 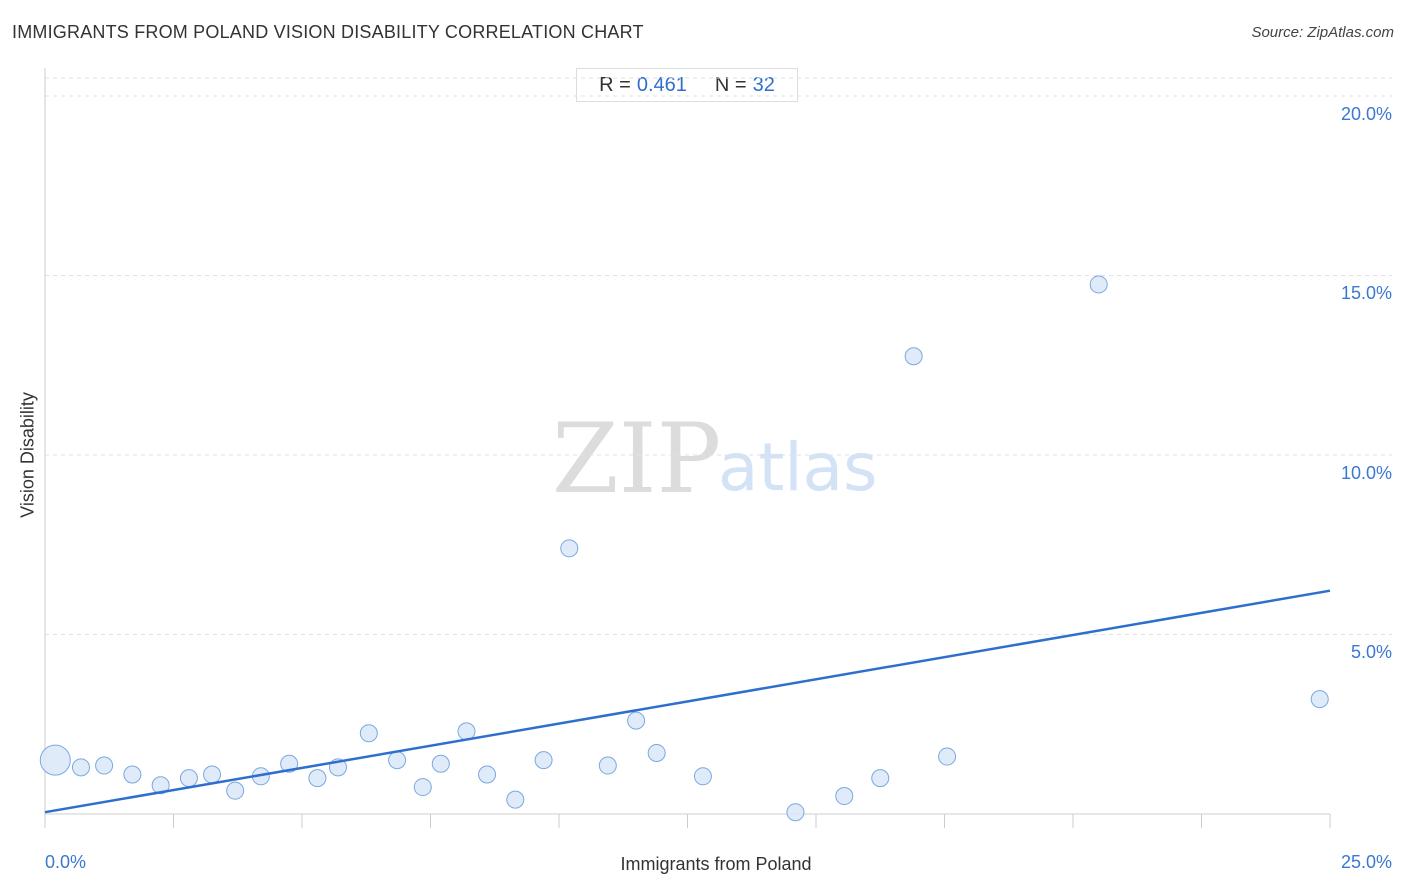 I want to click on x-axis-label: Immigrants from Poland, so click(x=716, y=864).